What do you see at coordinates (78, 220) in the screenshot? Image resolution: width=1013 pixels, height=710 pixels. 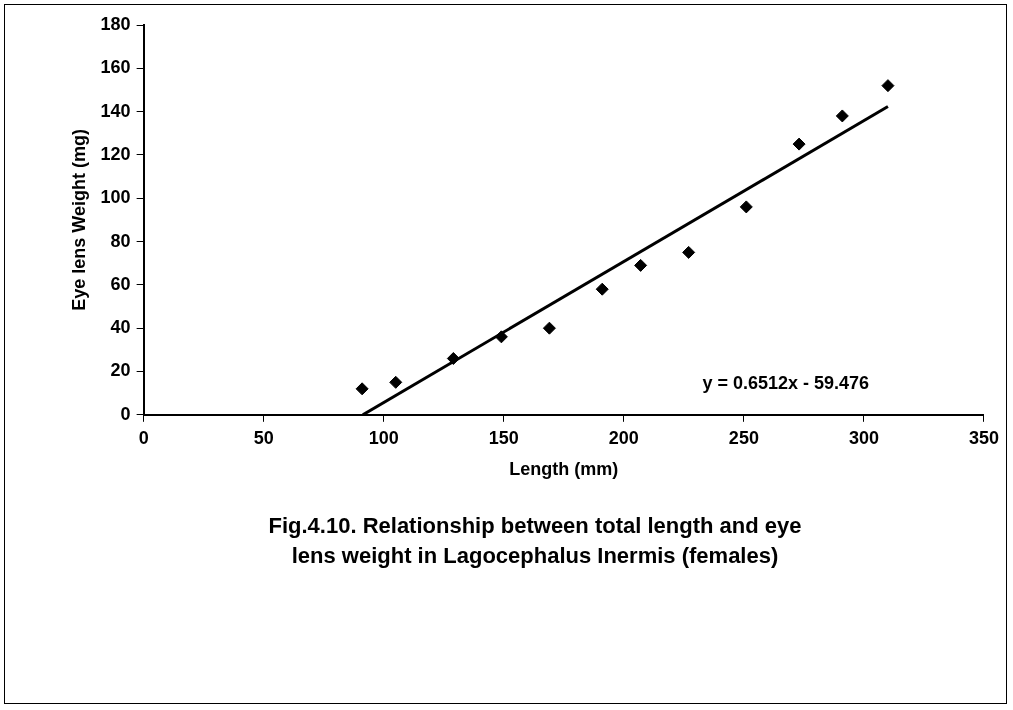 I see `y-axis-title: Eye lens Weight (mg)` at bounding box center [78, 220].